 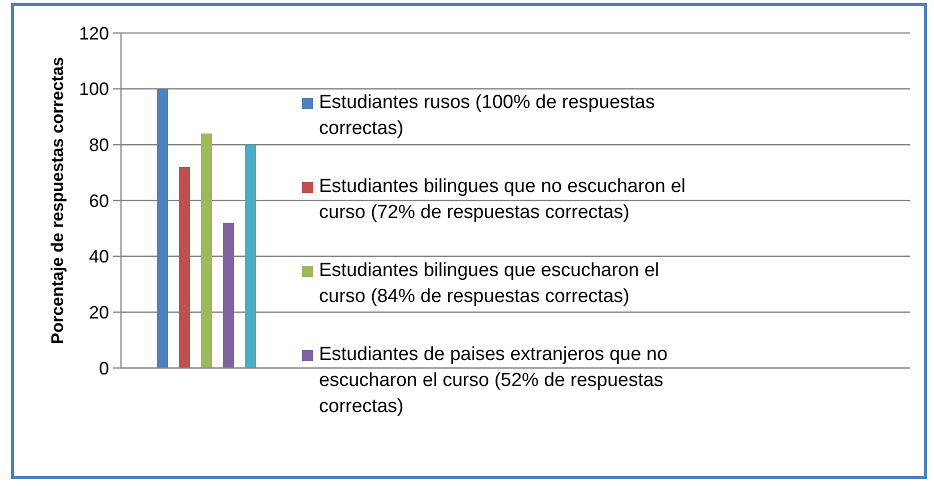 I want to click on y-tick-label: 0, so click(x=103, y=368).